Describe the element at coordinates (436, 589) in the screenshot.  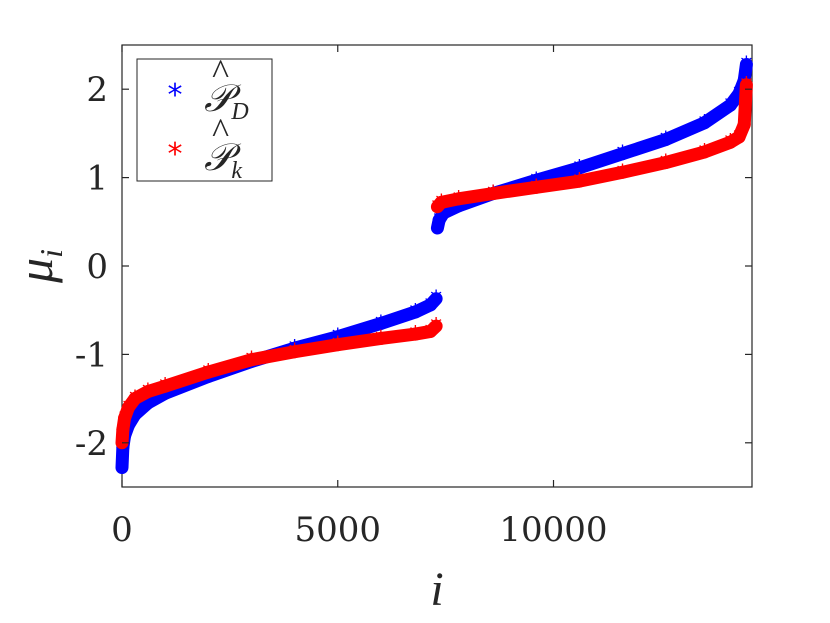
I see `x-axis-label: i` at that location.